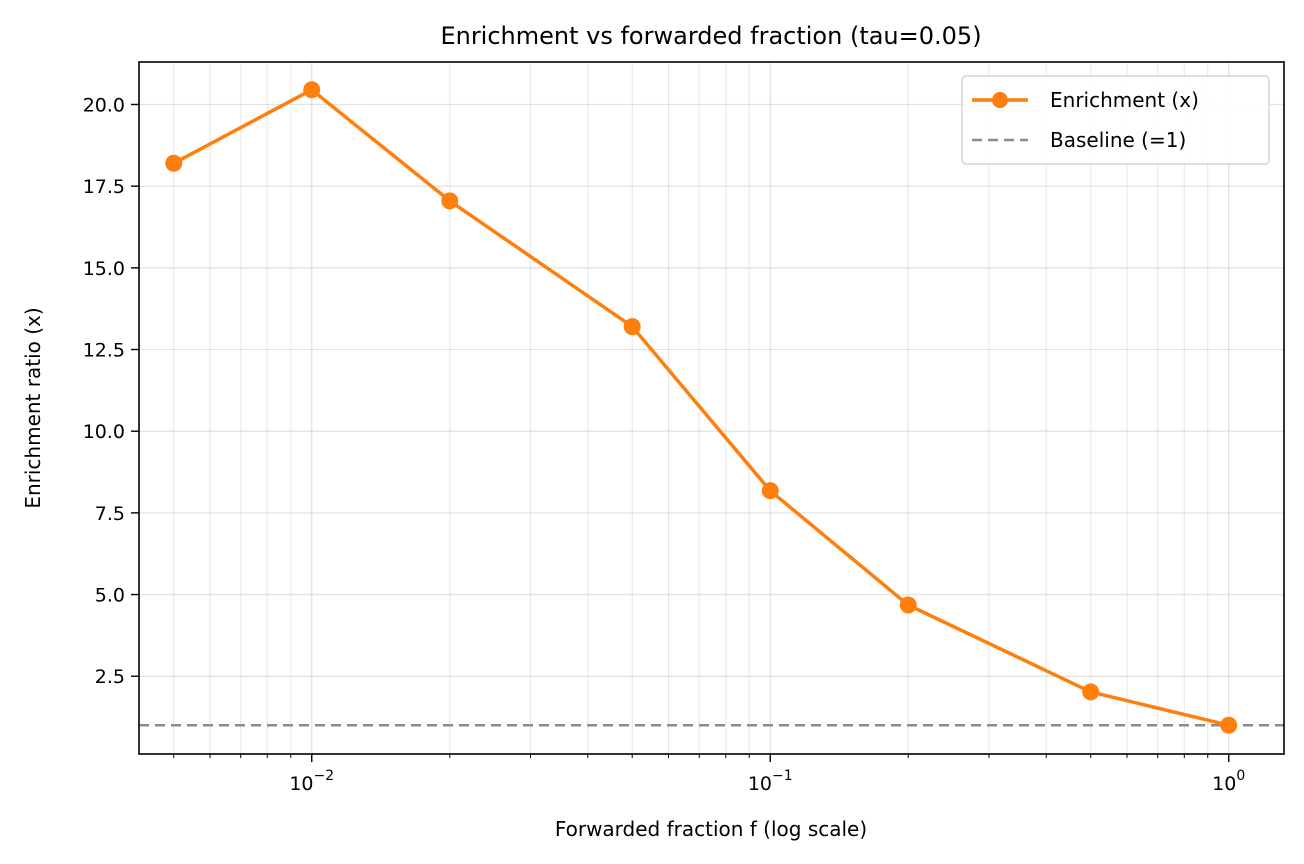  Describe the element at coordinates (1228, 781) in the screenshot. I see `x-tick-label: 10⁰` at that location.